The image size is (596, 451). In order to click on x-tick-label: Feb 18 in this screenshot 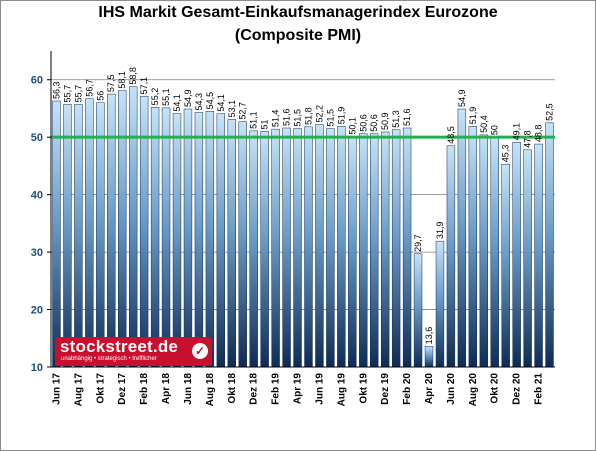, I will do `click(144, 389)`.